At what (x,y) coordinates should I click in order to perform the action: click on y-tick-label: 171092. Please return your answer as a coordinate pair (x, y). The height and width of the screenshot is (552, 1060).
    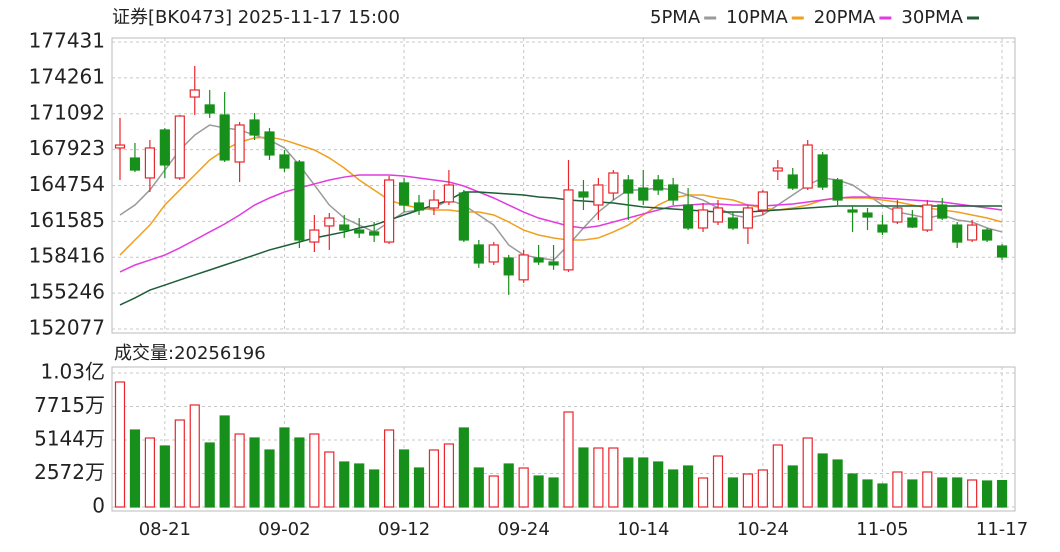
    Looking at the image, I should click on (67, 112).